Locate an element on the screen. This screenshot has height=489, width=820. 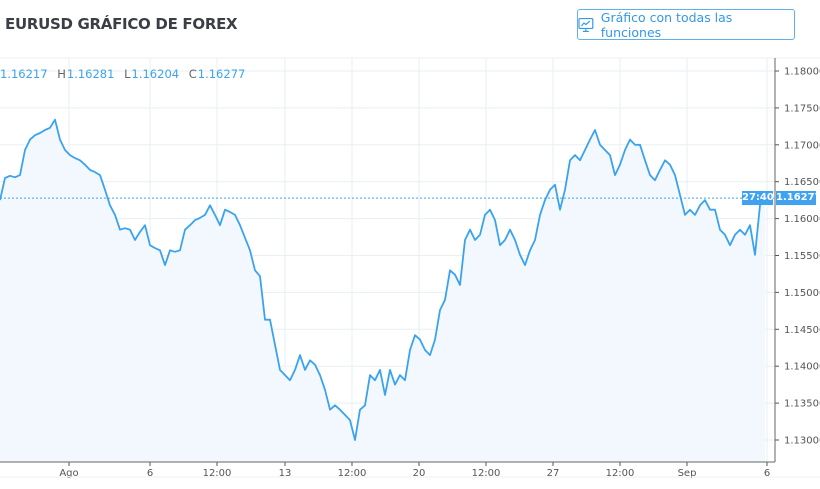
full-chart-button: Gráfico con todas las funciones is located at coordinates (686, 24).